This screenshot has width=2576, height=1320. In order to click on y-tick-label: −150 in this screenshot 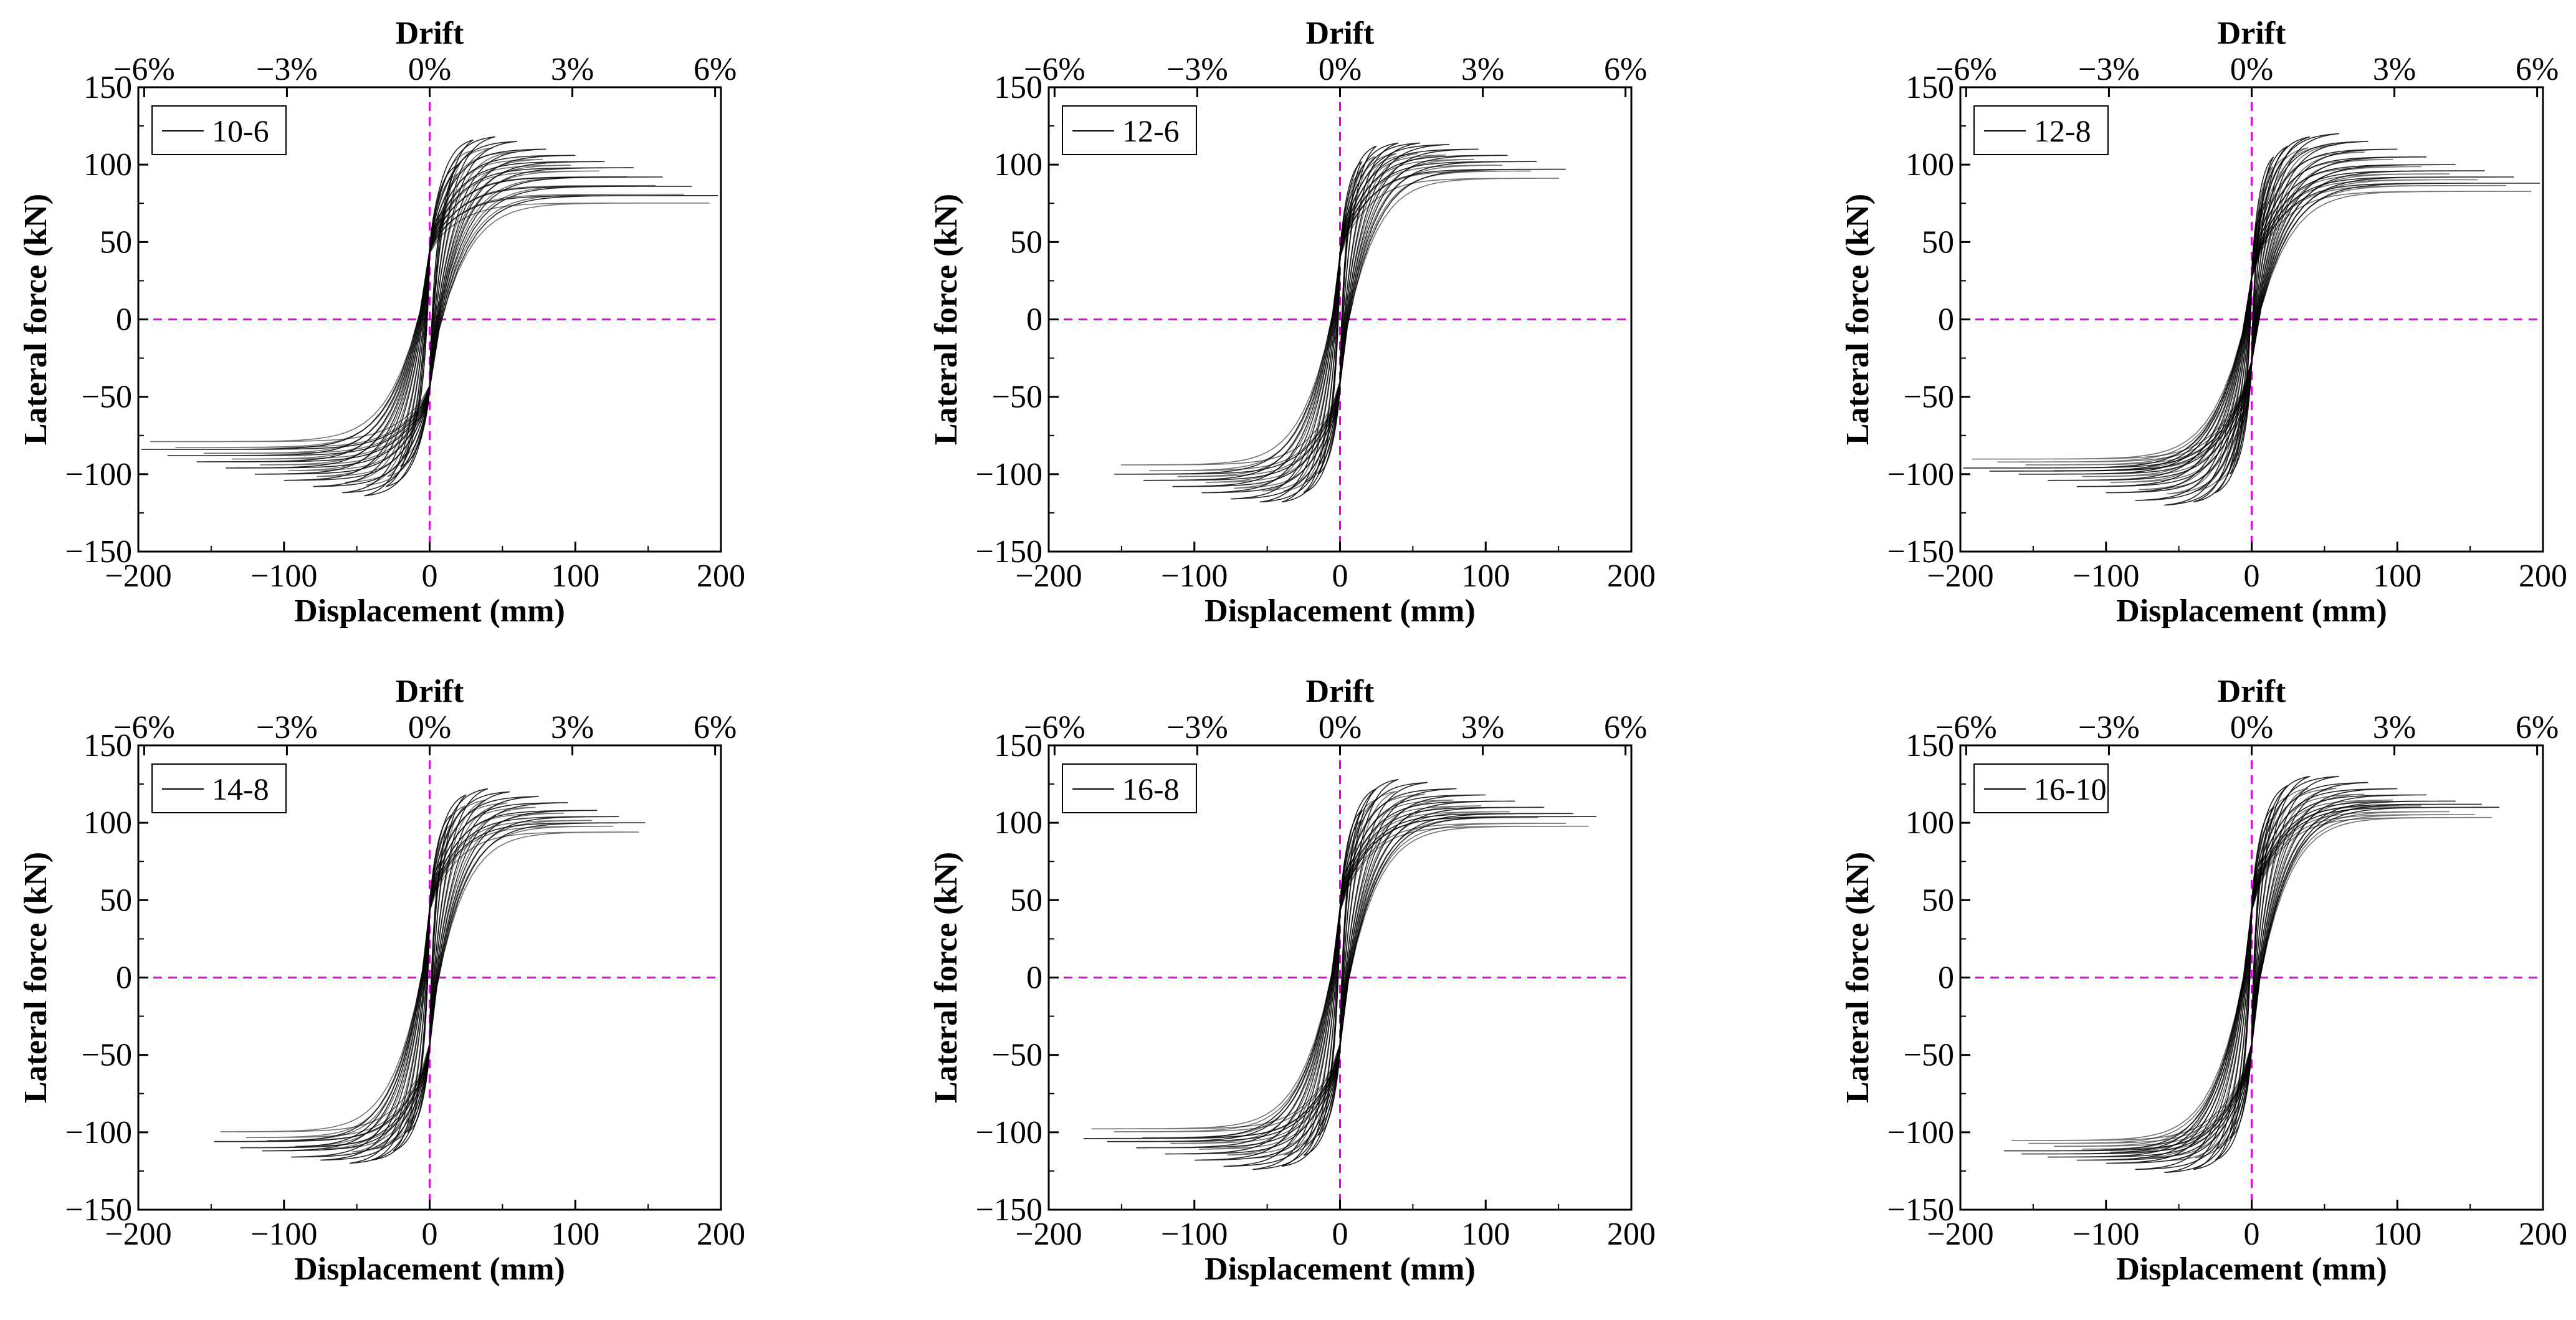, I will do `click(1921, 1210)`.